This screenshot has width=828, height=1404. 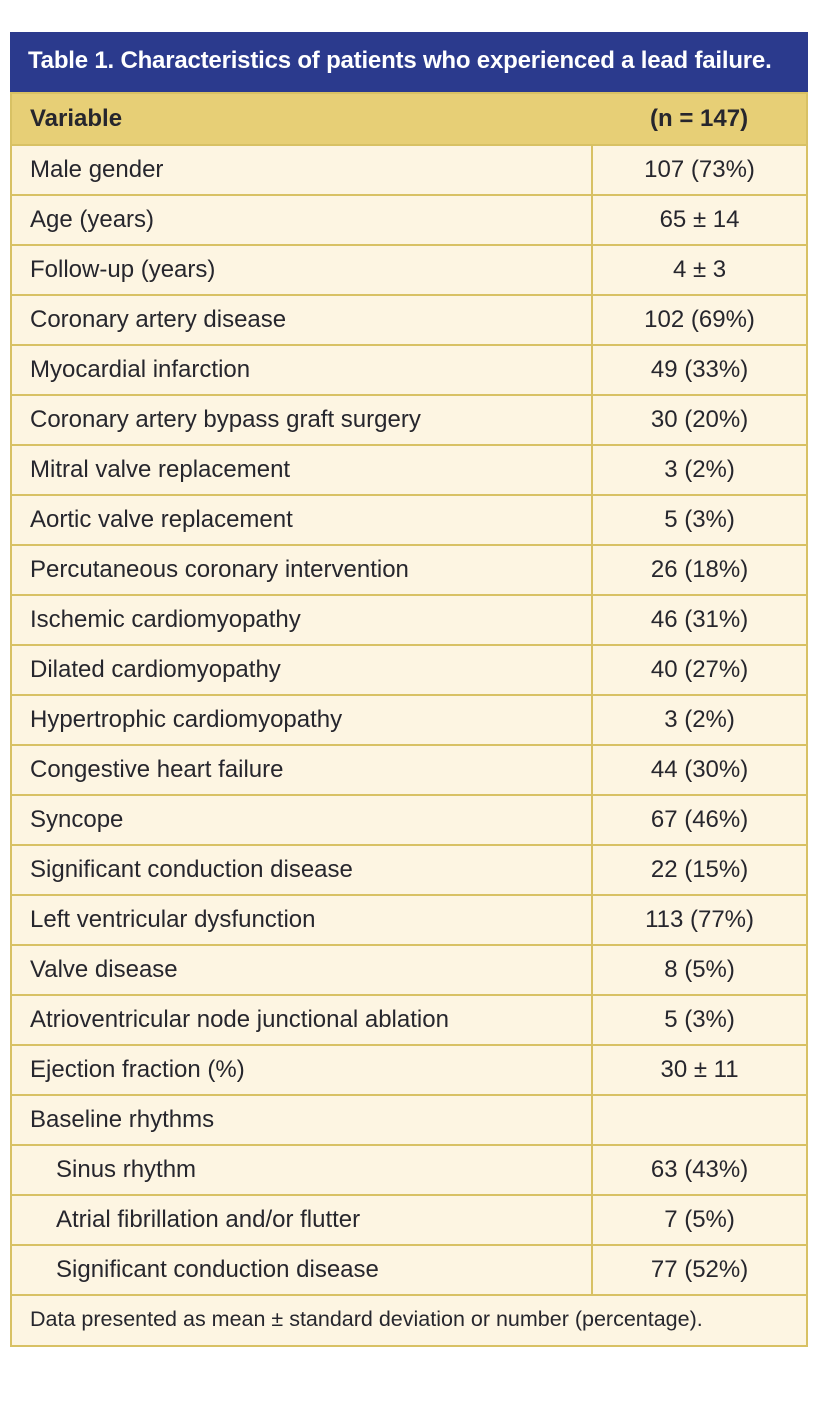 What do you see at coordinates (301, 719) in the screenshot?
I see `row-label: Hypertrophic cardiomyopathy` at bounding box center [301, 719].